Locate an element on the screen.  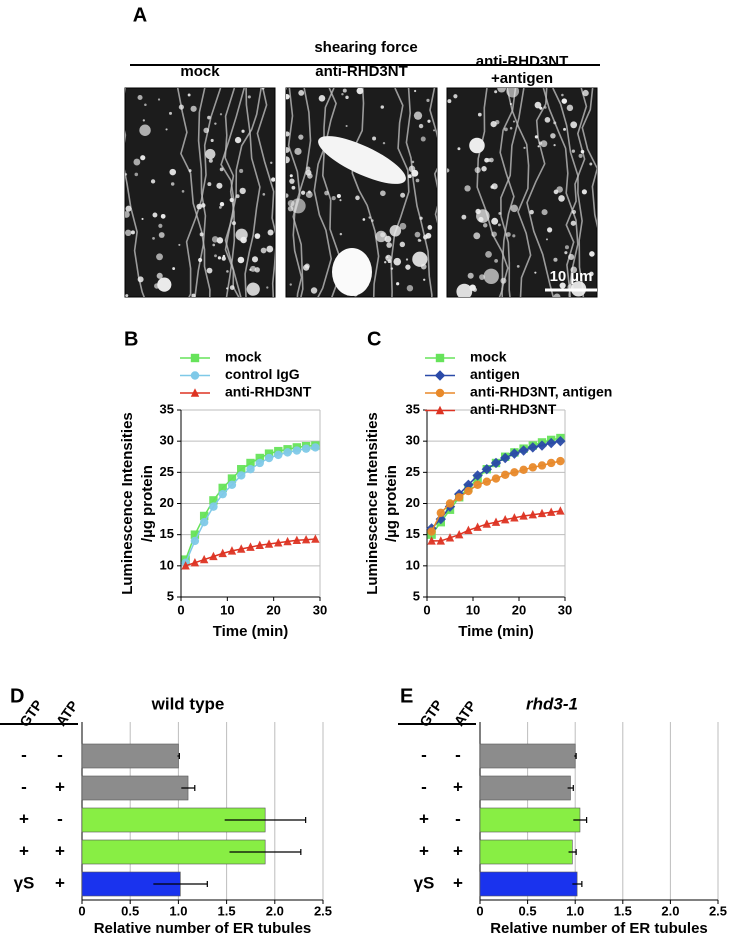
y-tick-label: 5 is located at coordinates (416, 595).